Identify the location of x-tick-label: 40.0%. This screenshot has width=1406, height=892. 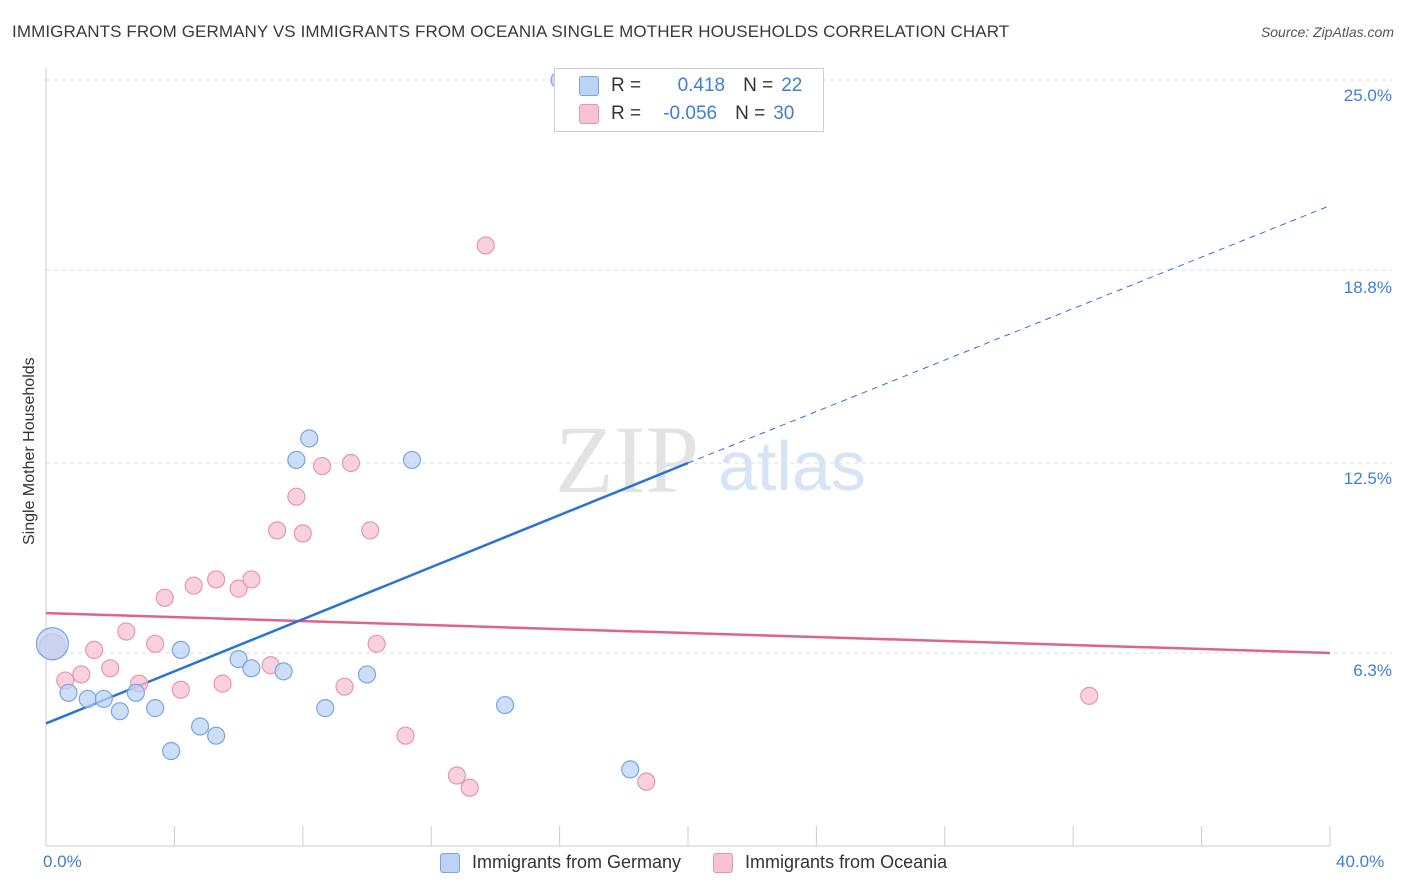
(1360, 861).